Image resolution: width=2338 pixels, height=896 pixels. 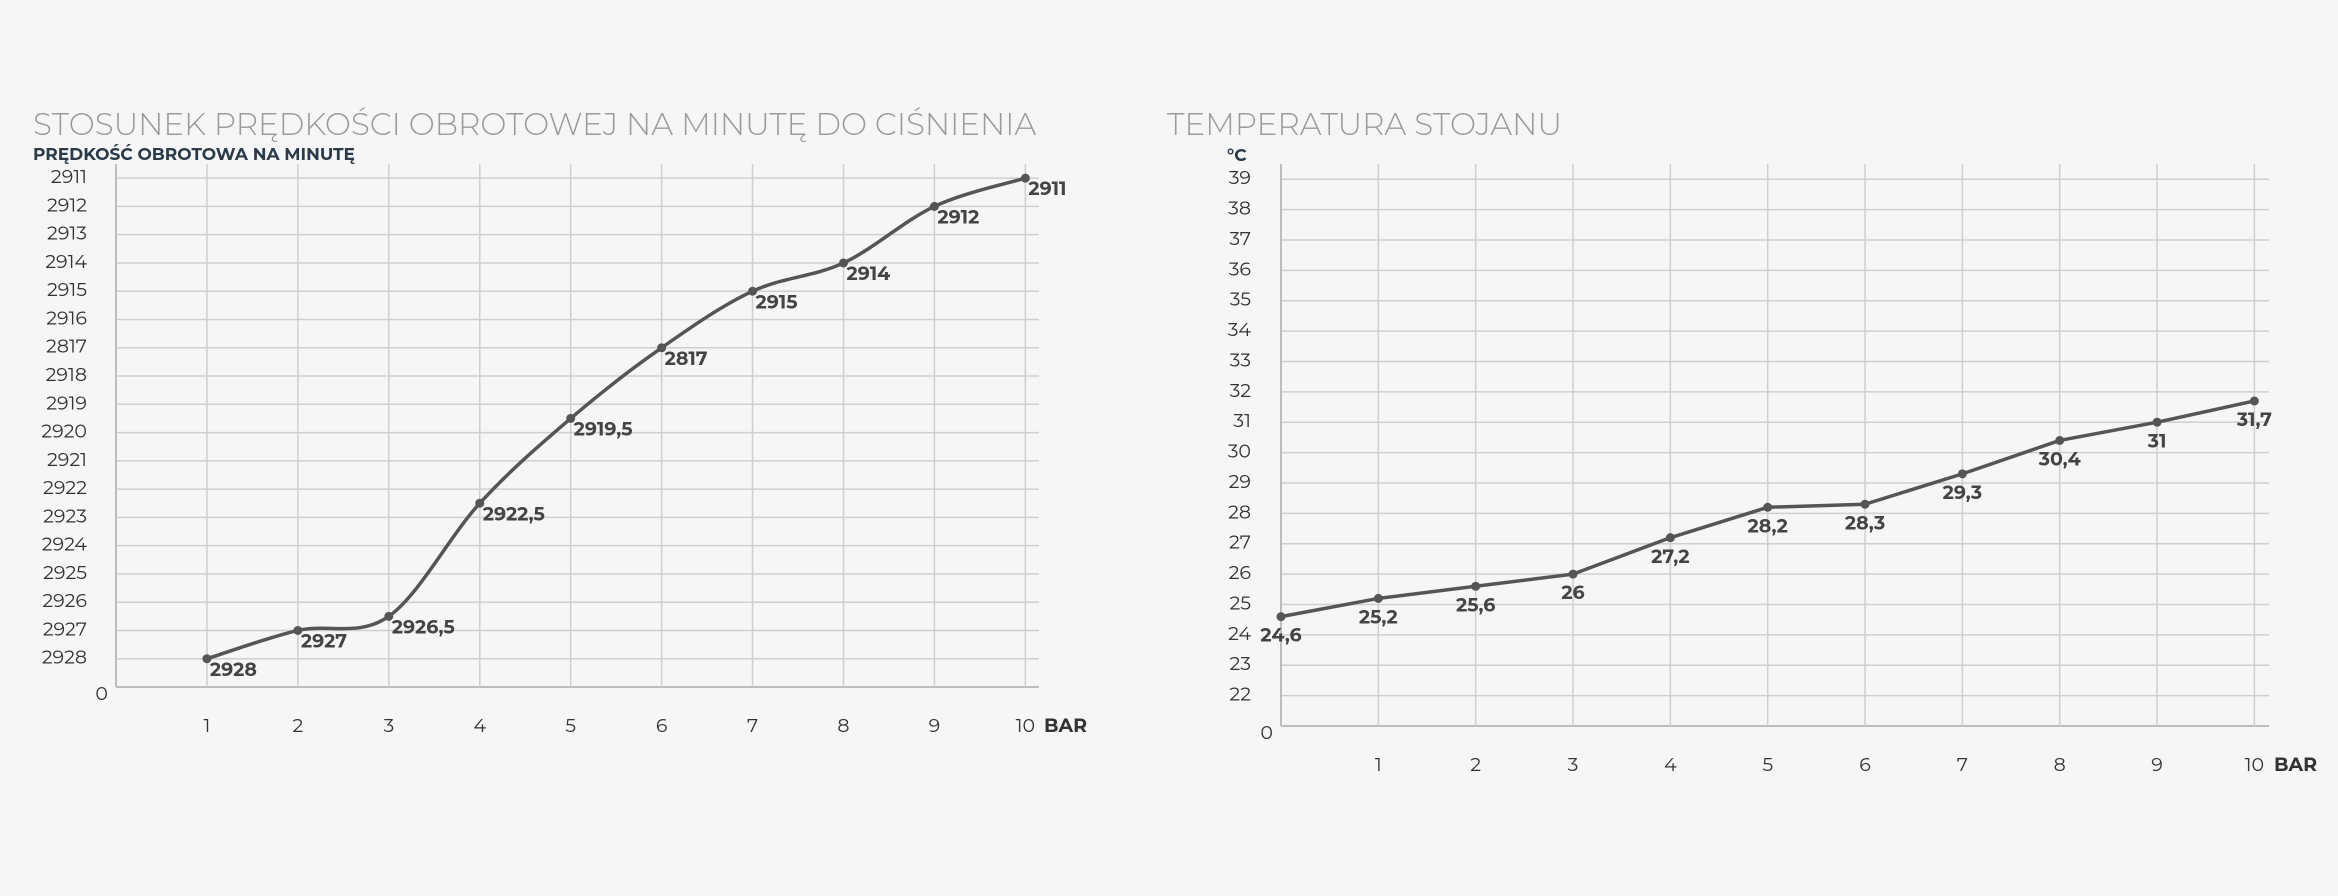 I want to click on y-tick-label: 27, so click(x=1240, y=542).